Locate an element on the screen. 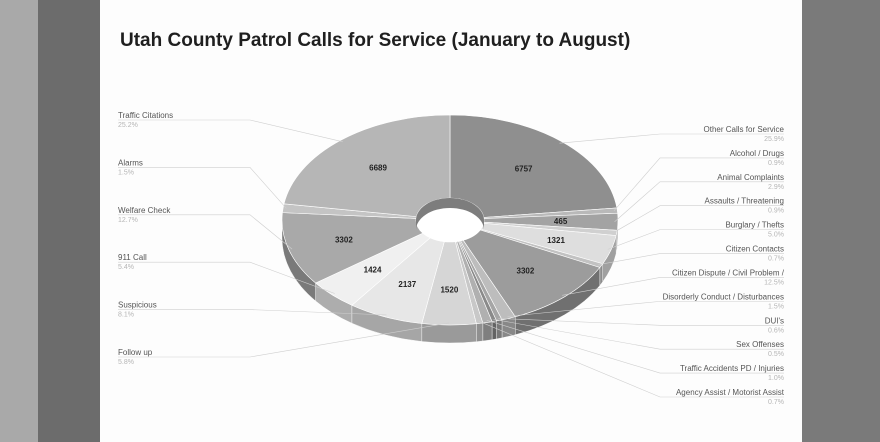  slice-category-label: DUI's is located at coordinates (774, 320).